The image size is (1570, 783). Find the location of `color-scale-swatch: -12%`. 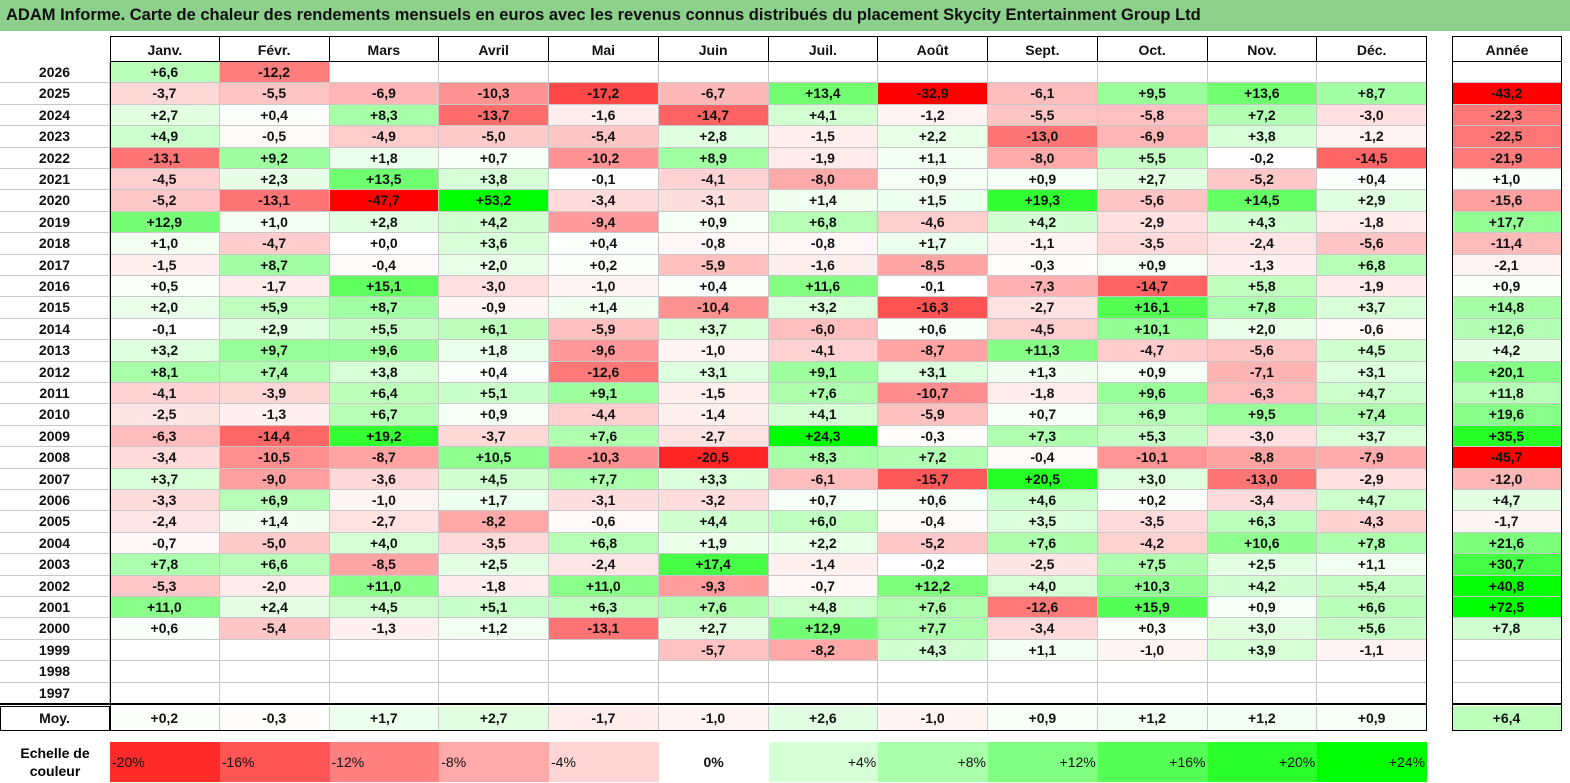

color-scale-swatch: -12% is located at coordinates (384, 762).